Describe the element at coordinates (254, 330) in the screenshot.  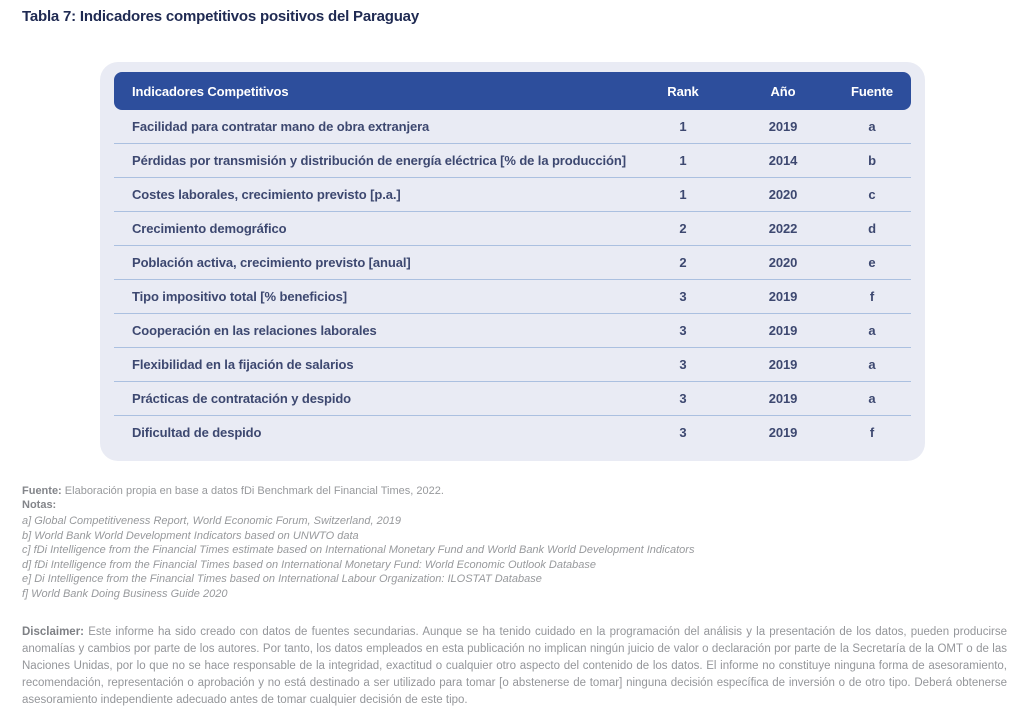
I see `indicator-cell: Cooperación en las relaciones laborales` at that location.